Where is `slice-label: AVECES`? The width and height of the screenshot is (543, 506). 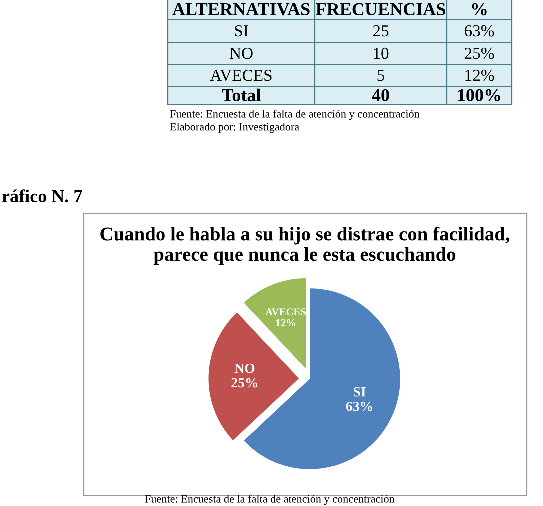
slice-label: AVECES is located at coordinates (286, 312).